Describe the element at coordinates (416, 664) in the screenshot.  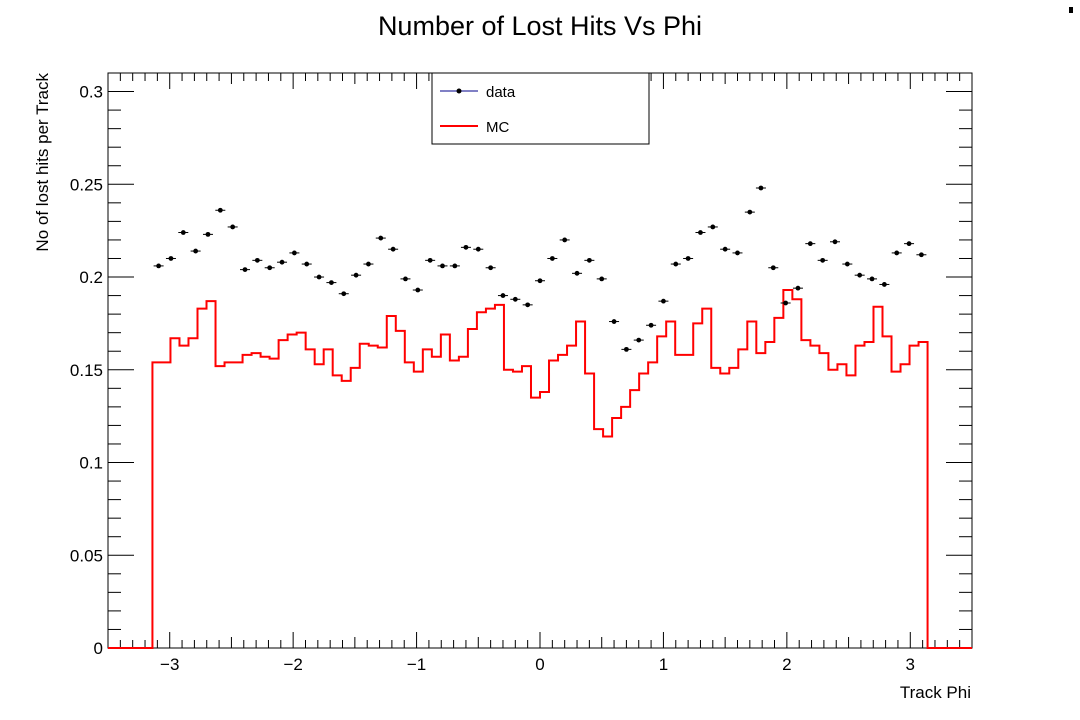
I see `x-tick-label: −1` at that location.